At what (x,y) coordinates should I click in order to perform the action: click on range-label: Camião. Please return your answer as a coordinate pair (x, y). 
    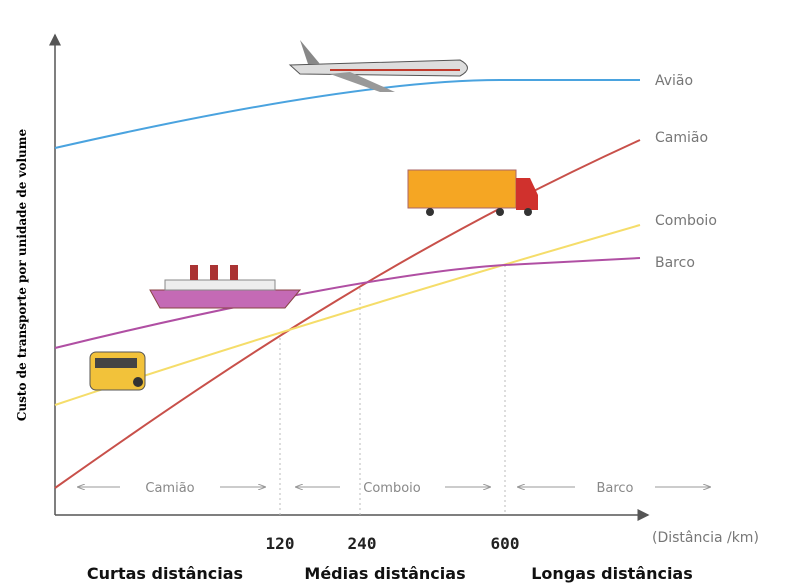
    Looking at the image, I should click on (169, 488).